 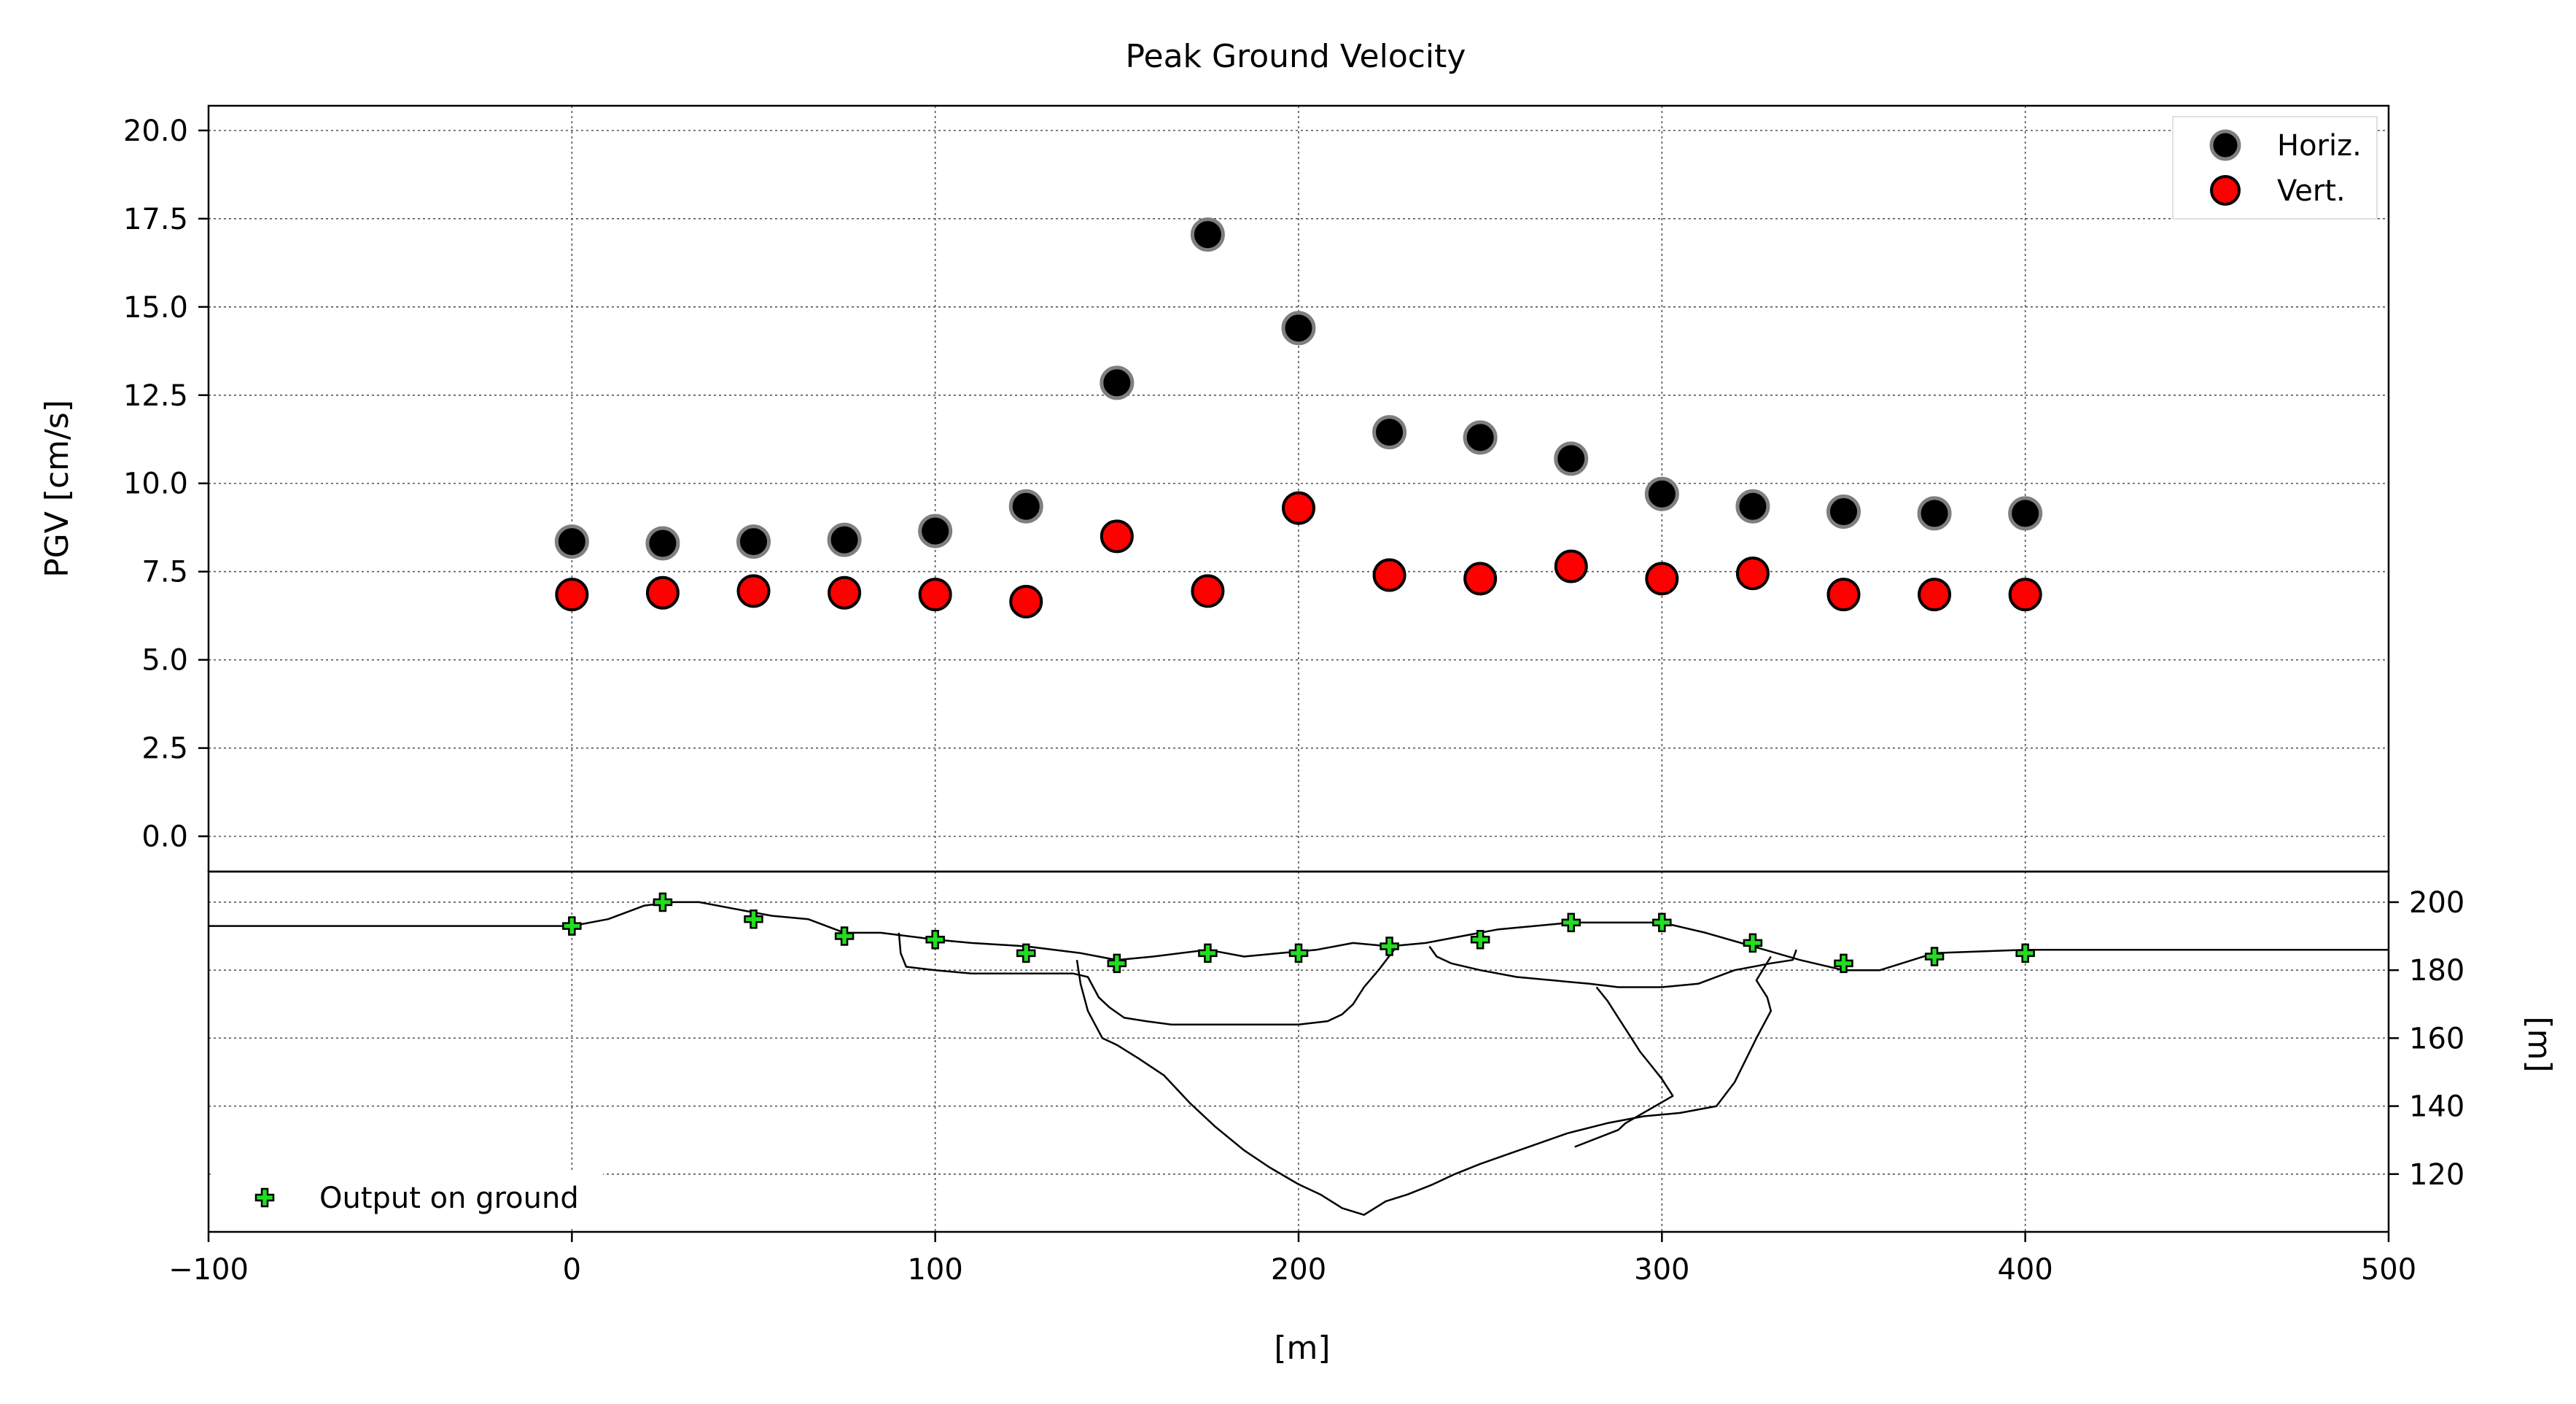 I want to click on legend-marker-output, so click(x=264, y=1197).